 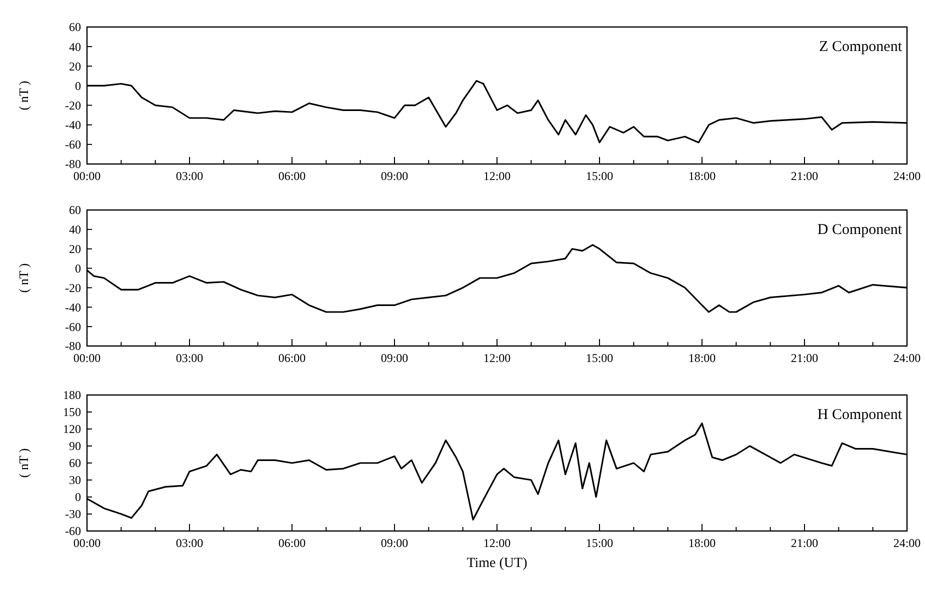 I want to click on y-tick-label: 180, so click(x=72, y=395).